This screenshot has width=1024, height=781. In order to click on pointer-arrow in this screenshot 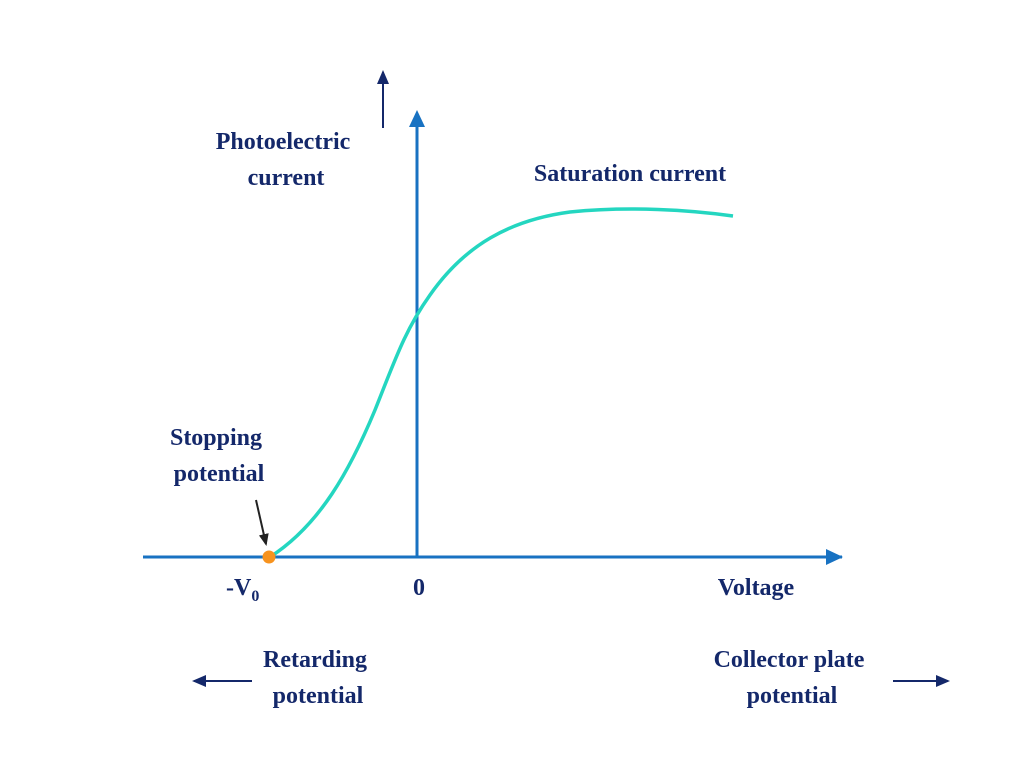, I will do `click(262, 522)`.